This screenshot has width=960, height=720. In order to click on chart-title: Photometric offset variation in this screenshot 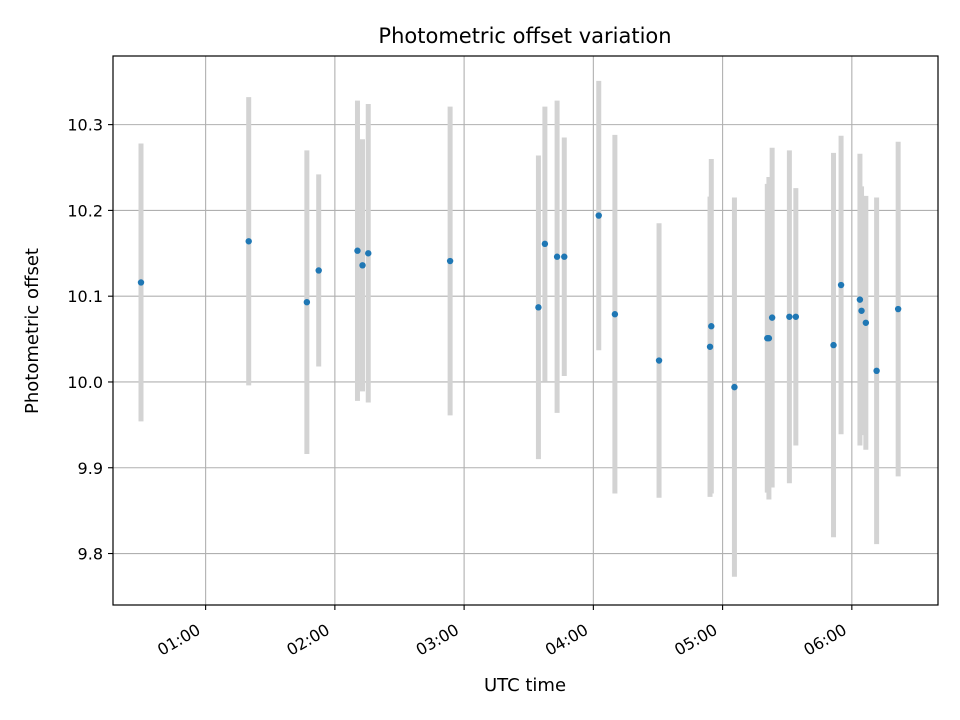, I will do `click(524, 36)`.